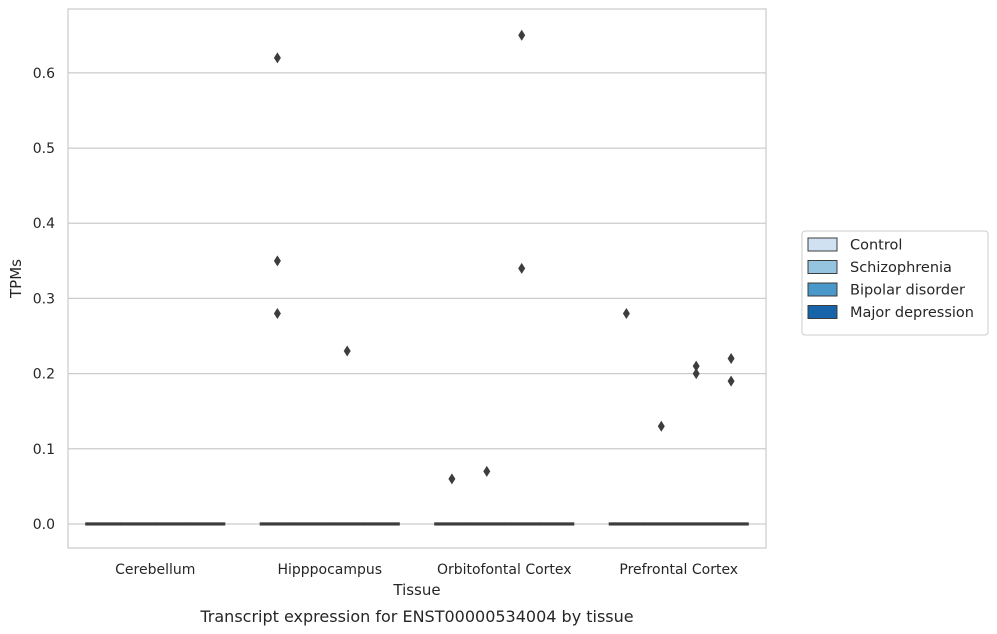  What do you see at coordinates (329, 570) in the screenshot?
I see `x-tick-label: Hipppocampus` at bounding box center [329, 570].